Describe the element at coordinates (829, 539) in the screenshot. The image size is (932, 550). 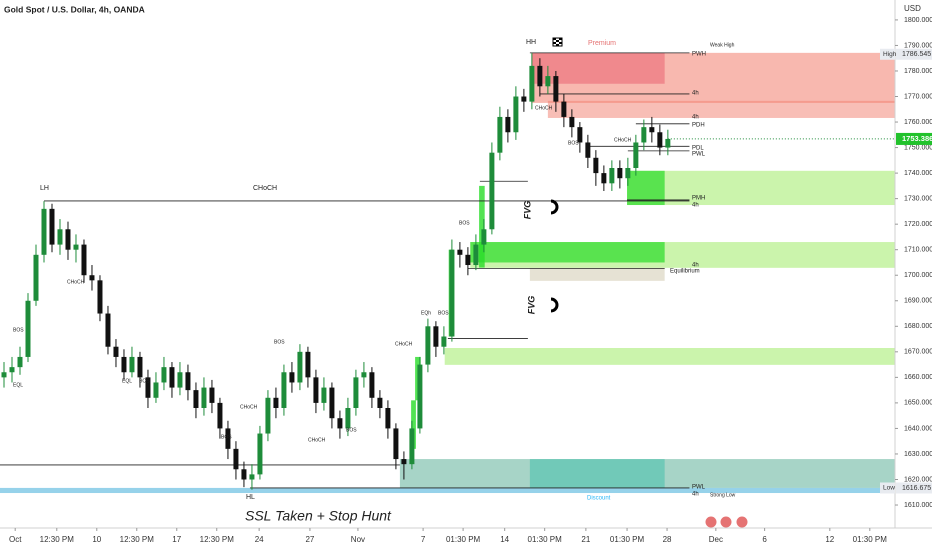
I see `x-tick-label: 12` at that location.